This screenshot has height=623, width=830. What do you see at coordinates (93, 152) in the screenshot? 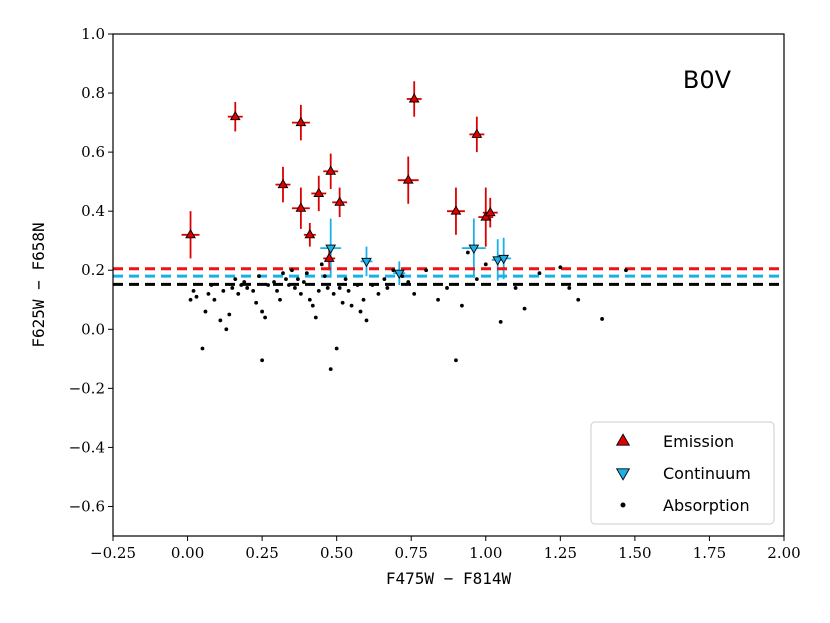
I see `y-tick-label: 0.6` at bounding box center [93, 152].